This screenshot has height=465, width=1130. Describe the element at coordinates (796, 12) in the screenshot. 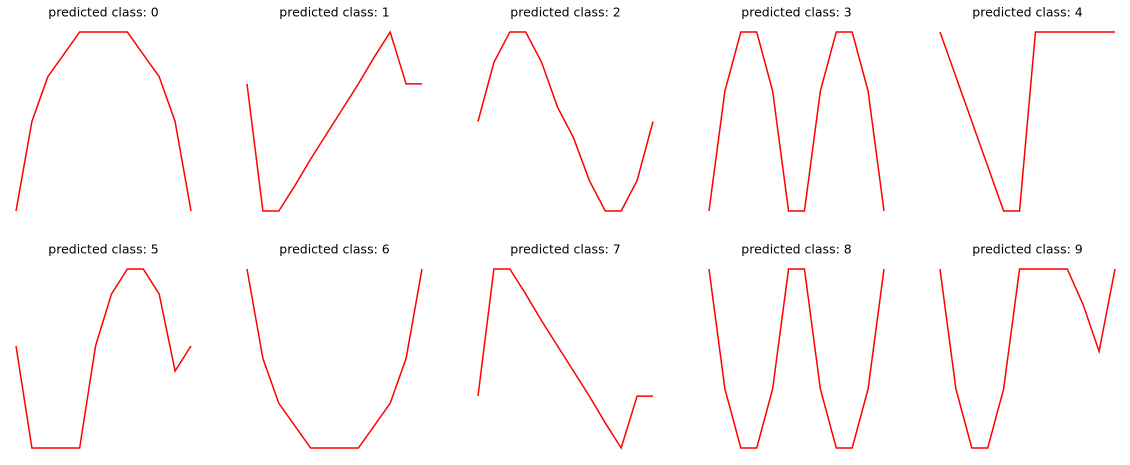

I see `subplot-title: predicted class: 3` at that location.